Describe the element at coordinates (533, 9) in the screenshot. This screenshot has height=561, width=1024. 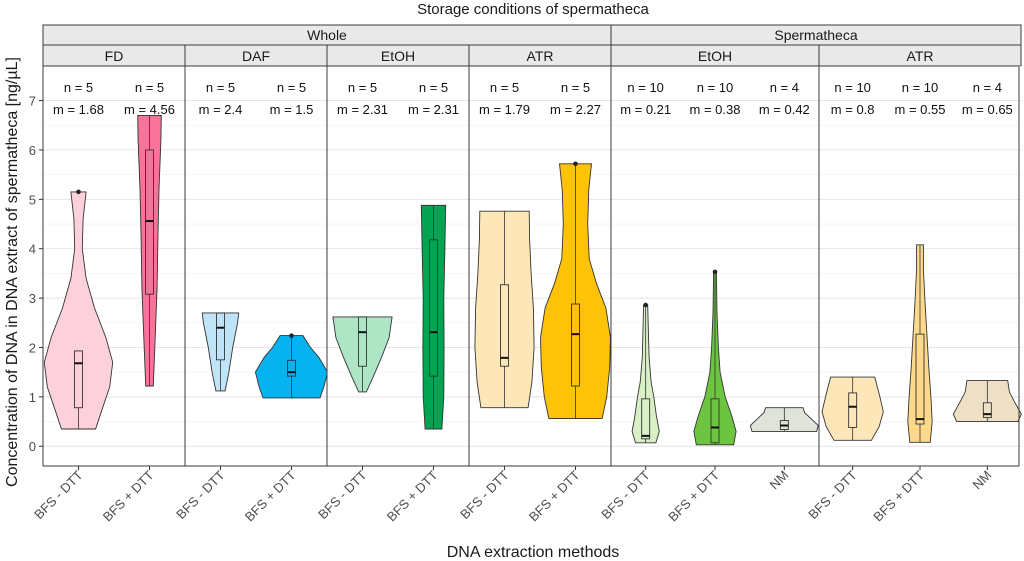
I see `chart-title: Storage conditions of spermatheca` at that location.